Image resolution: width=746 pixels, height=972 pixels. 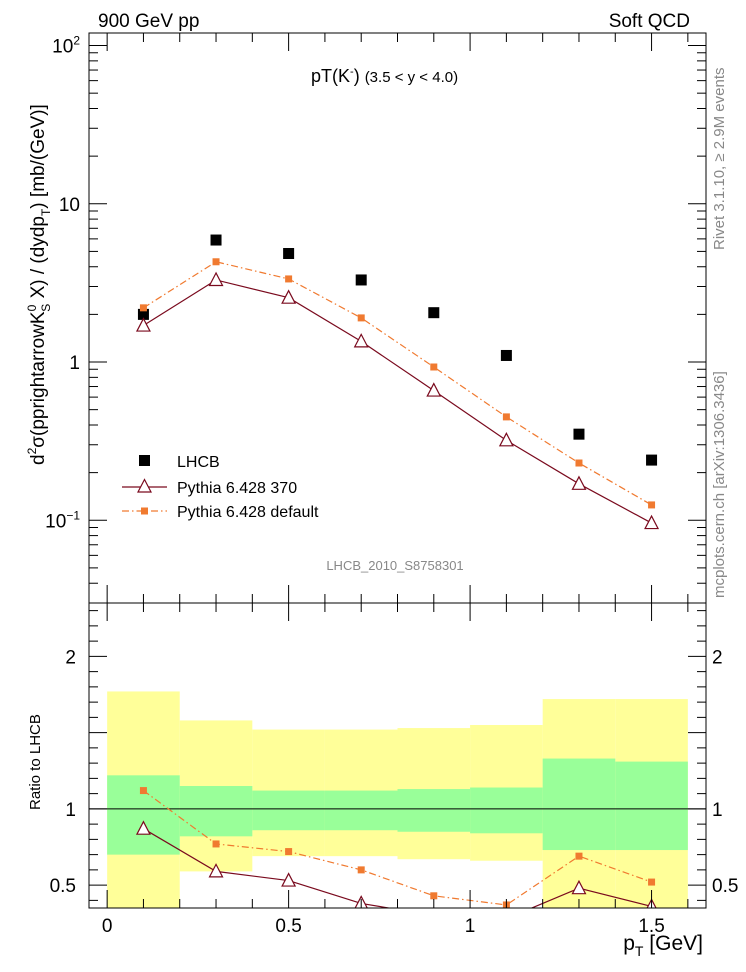 I want to click on ratio-y-tick-label-right: 2, so click(x=717, y=657).